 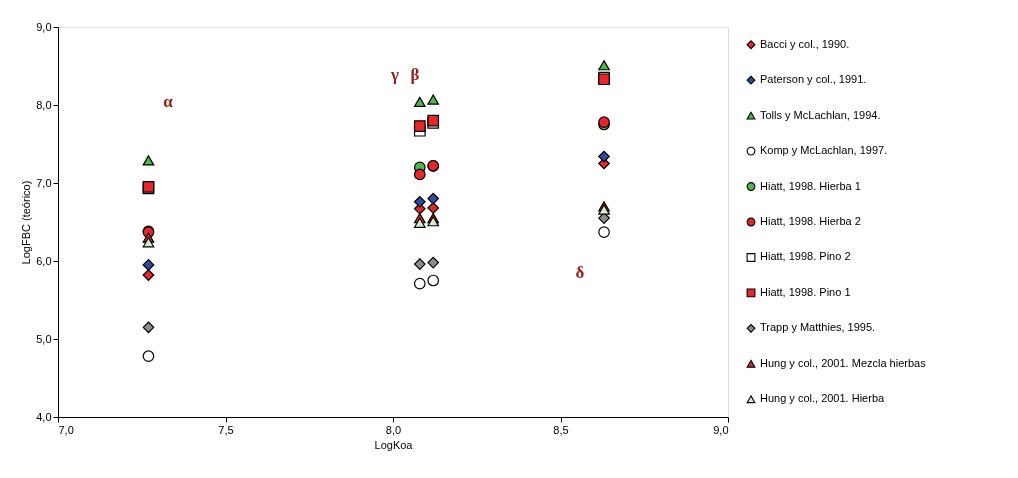 What do you see at coordinates (44, 26) in the screenshot?
I see `y-tick-label: 9,0` at bounding box center [44, 26].